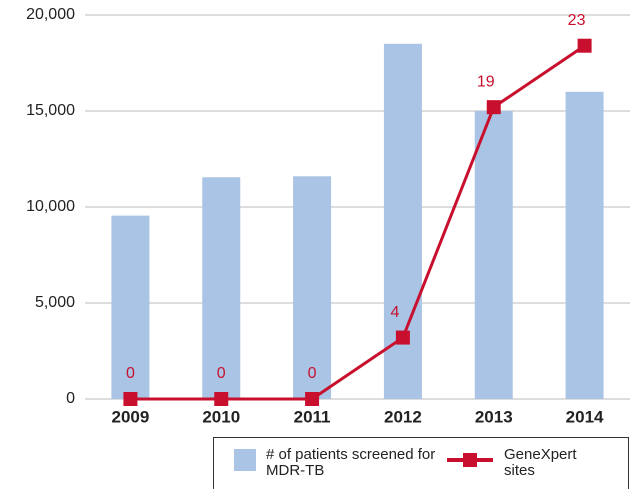  What do you see at coordinates (131, 416) in the screenshot?
I see `x-tick-label: 2009` at bounding box center [131, 416].